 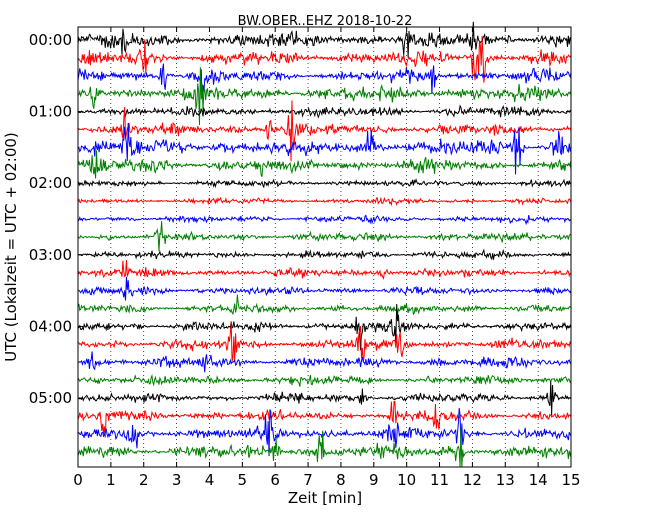 What do you see at coordinates (325, 498) in the screenshot?
I see `x-axis-label: Zeit [min]` at bounding box center [325, 498].